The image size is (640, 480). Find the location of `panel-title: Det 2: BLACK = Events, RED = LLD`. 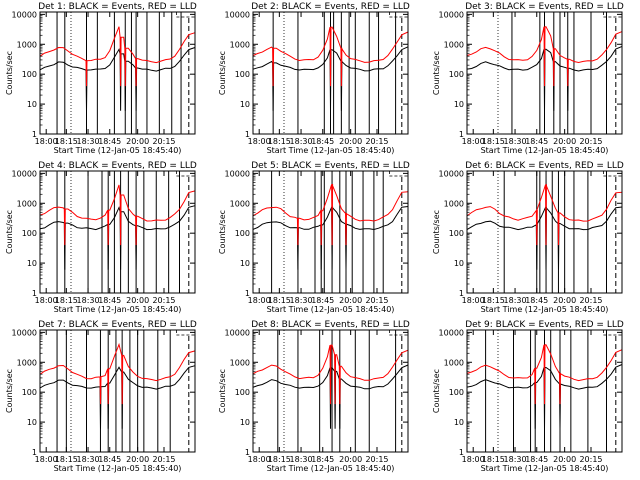

panel-title: Det 2: BLACK = Events, RED = LLD is located at coordinates (330, 7).